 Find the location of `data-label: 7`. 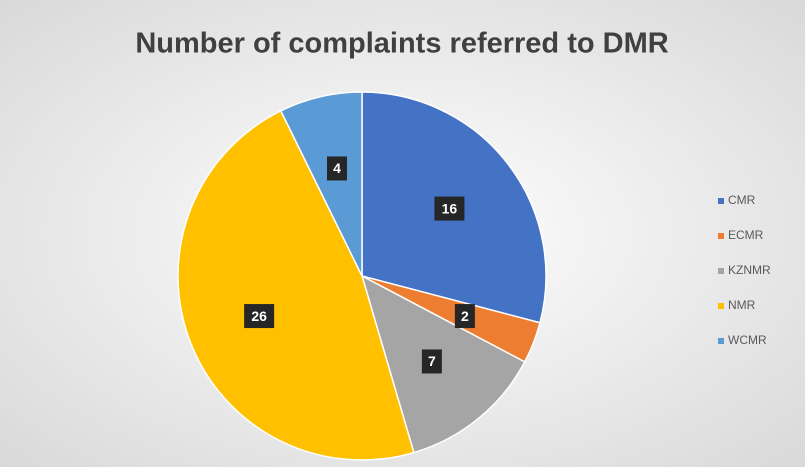

data-label: 7 is located at coordinates (432, 361).